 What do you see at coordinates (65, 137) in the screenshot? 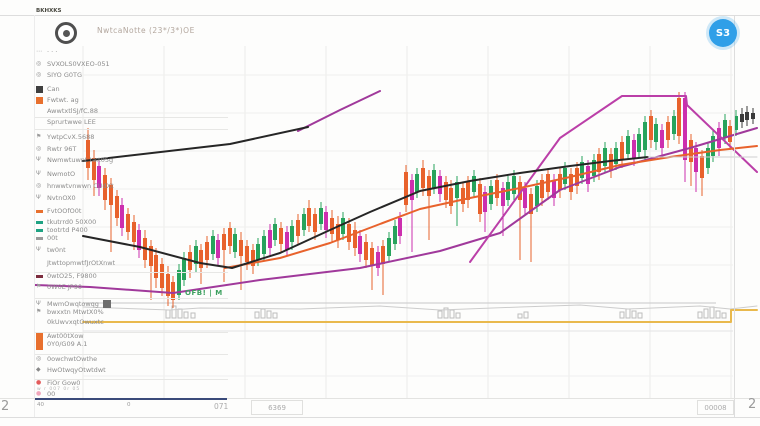
I see `legend-row: ⚑ YwtpCvX.5688` at bounding box center [65, 137].